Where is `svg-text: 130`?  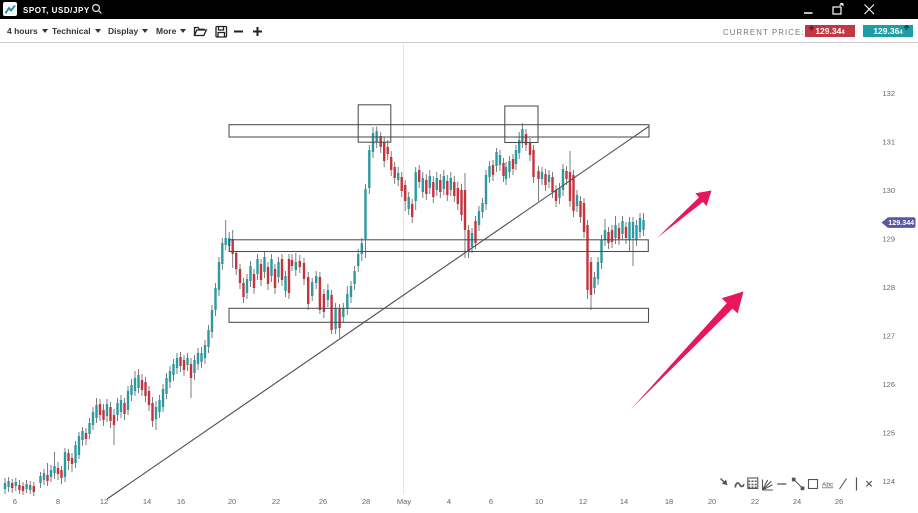 svg-text: 130 is located at coordinates (888, 190).